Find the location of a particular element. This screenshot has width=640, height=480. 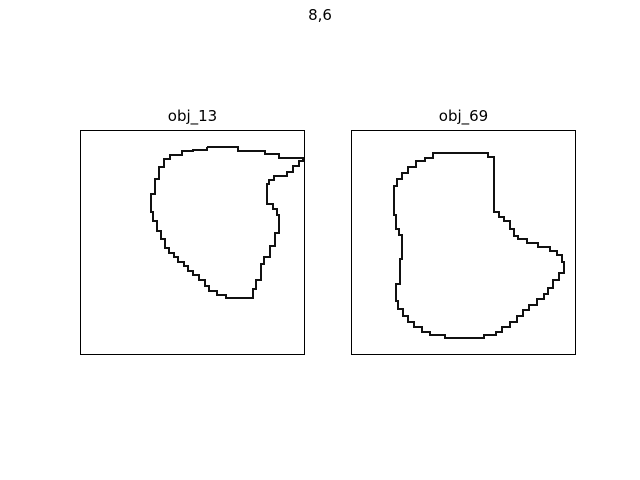

figure-suptitle: 8,6 is located at coordinates (320, 15).